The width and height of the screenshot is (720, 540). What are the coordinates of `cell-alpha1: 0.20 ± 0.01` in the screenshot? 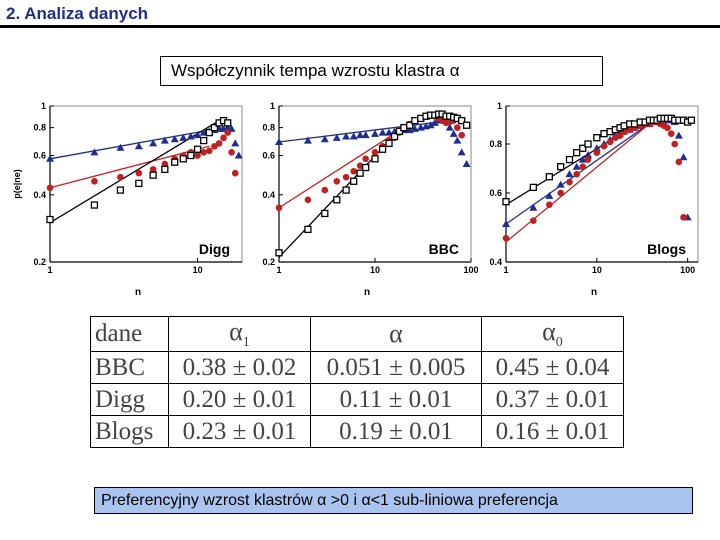 It's located at (239, 399).